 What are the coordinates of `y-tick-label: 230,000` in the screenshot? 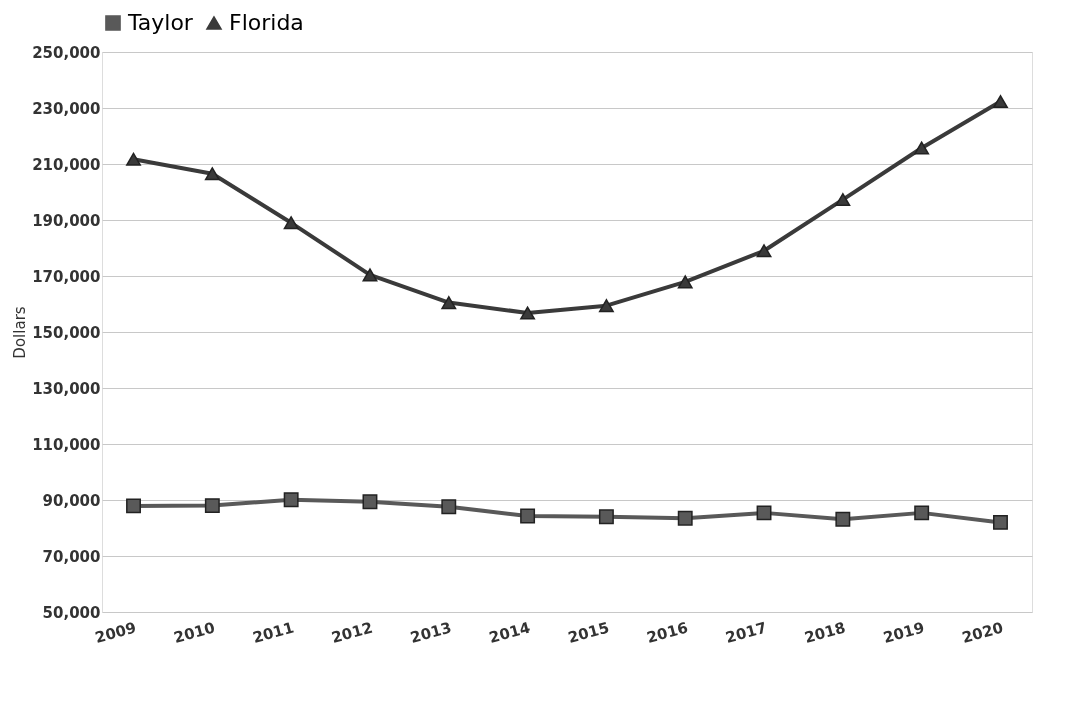 It's located at (66, 108).